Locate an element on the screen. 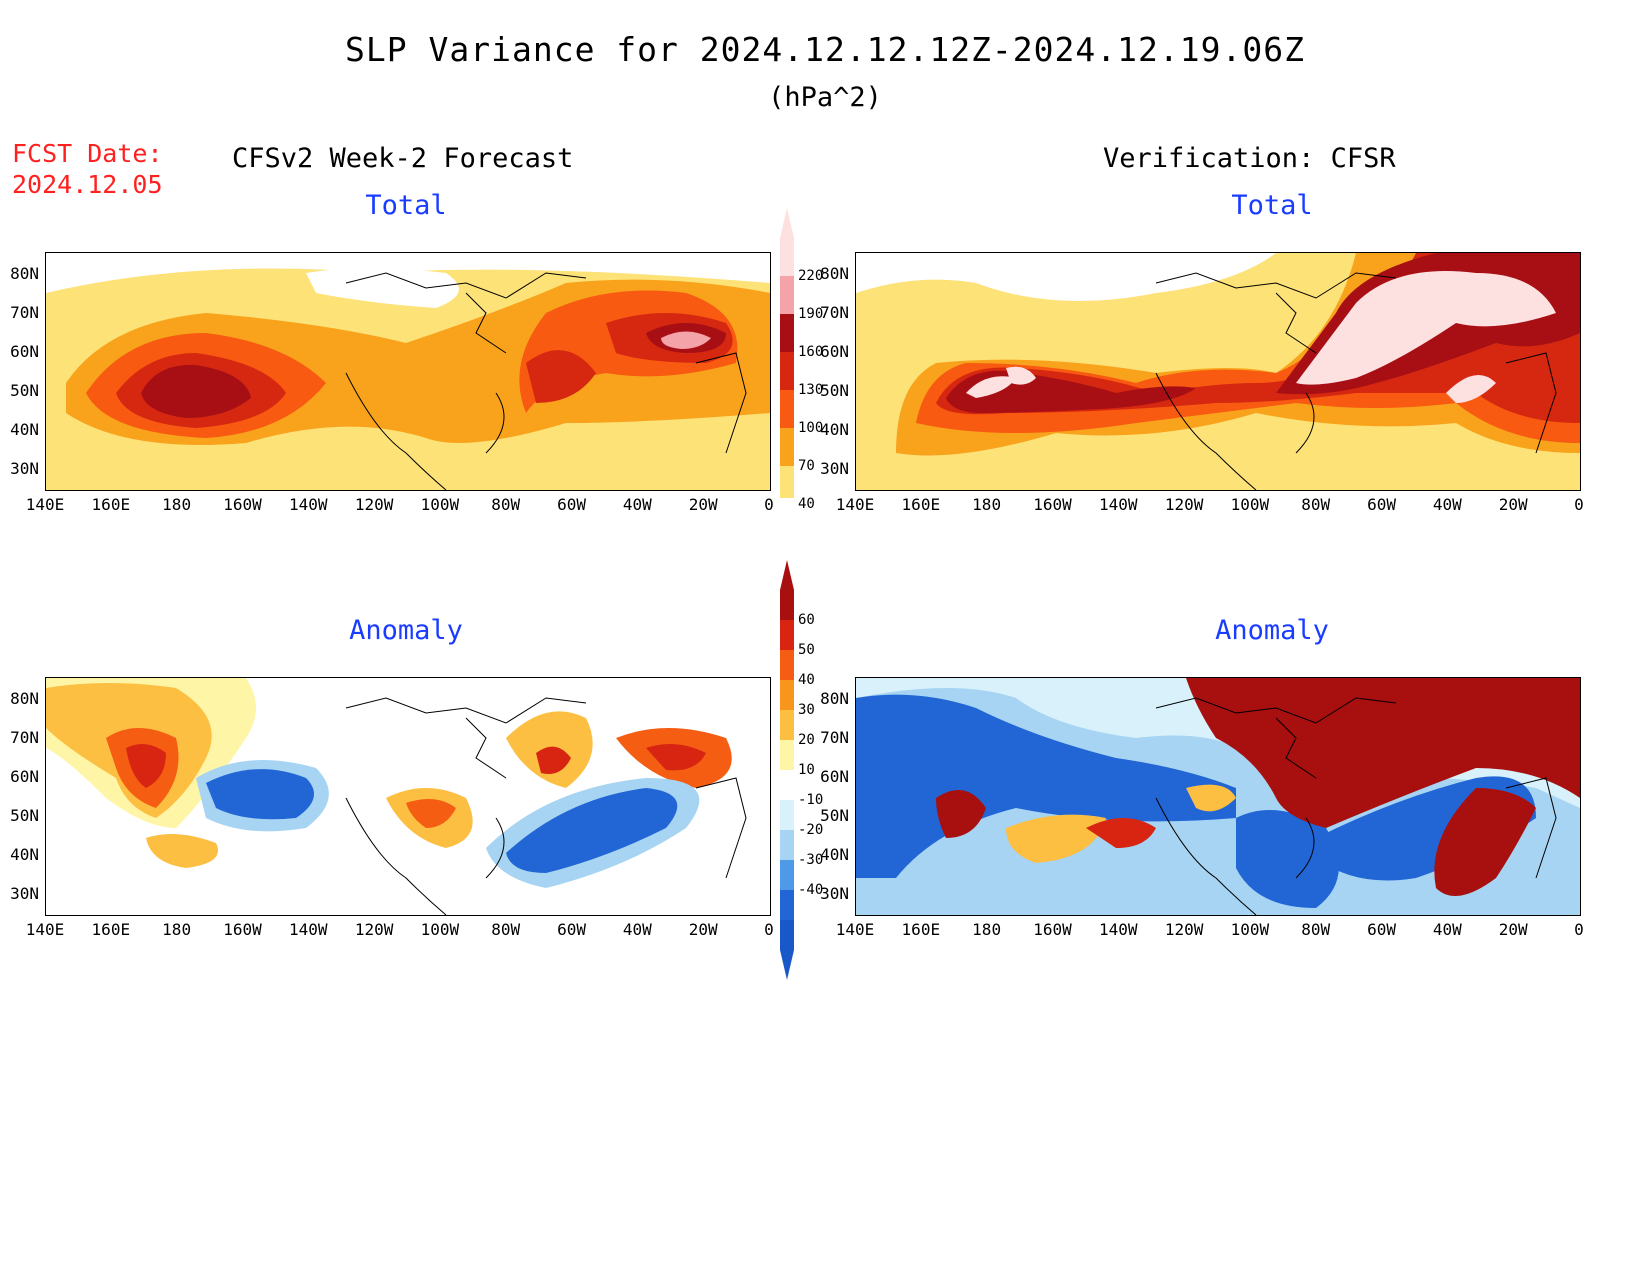 The height and width of the screenshot is (1275, 1650). forecast-column-title: CFSv2 Week-2 Forecast is located at coordinates (403, 158).